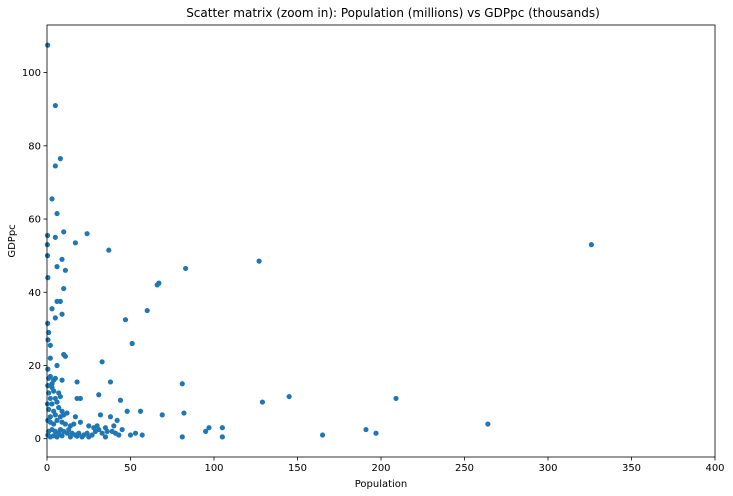  I want to click on y-axis-ticks: 0 20 40 60 80 100, so click(34, 256).